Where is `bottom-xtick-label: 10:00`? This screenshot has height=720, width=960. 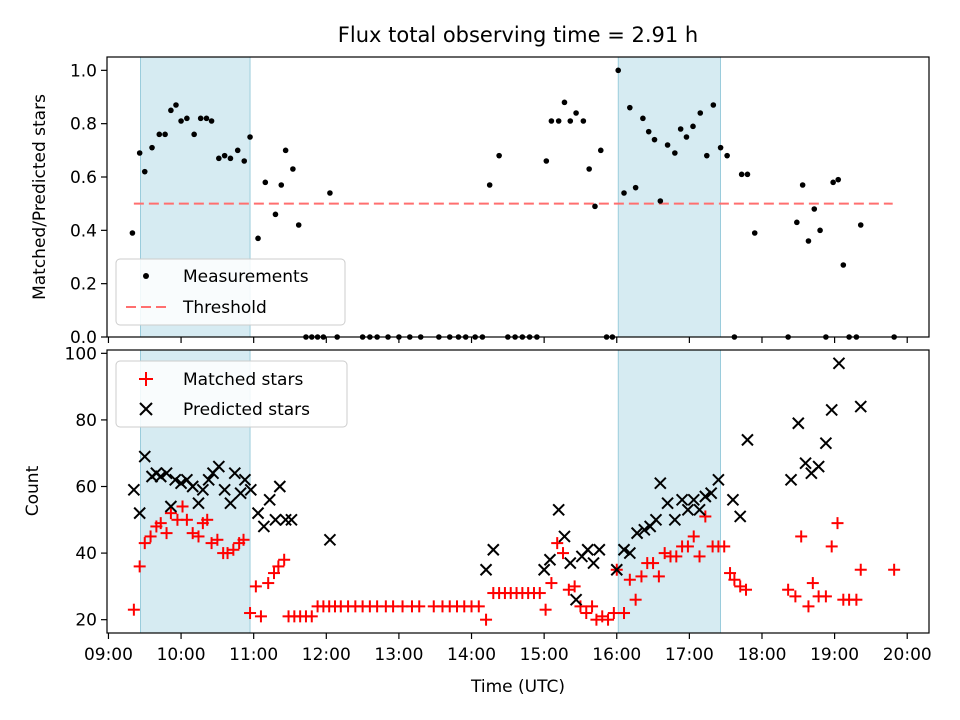 bottom-xtick-label: 10:00 is located at coordinates (181, 655).